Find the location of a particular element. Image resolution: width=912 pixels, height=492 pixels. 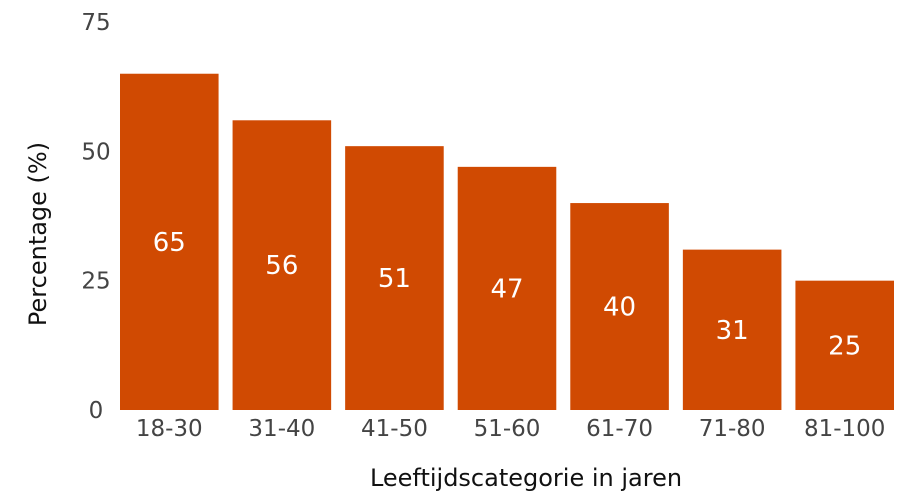

x-tick-label: 81-100 is located at coordinates (844, 429).